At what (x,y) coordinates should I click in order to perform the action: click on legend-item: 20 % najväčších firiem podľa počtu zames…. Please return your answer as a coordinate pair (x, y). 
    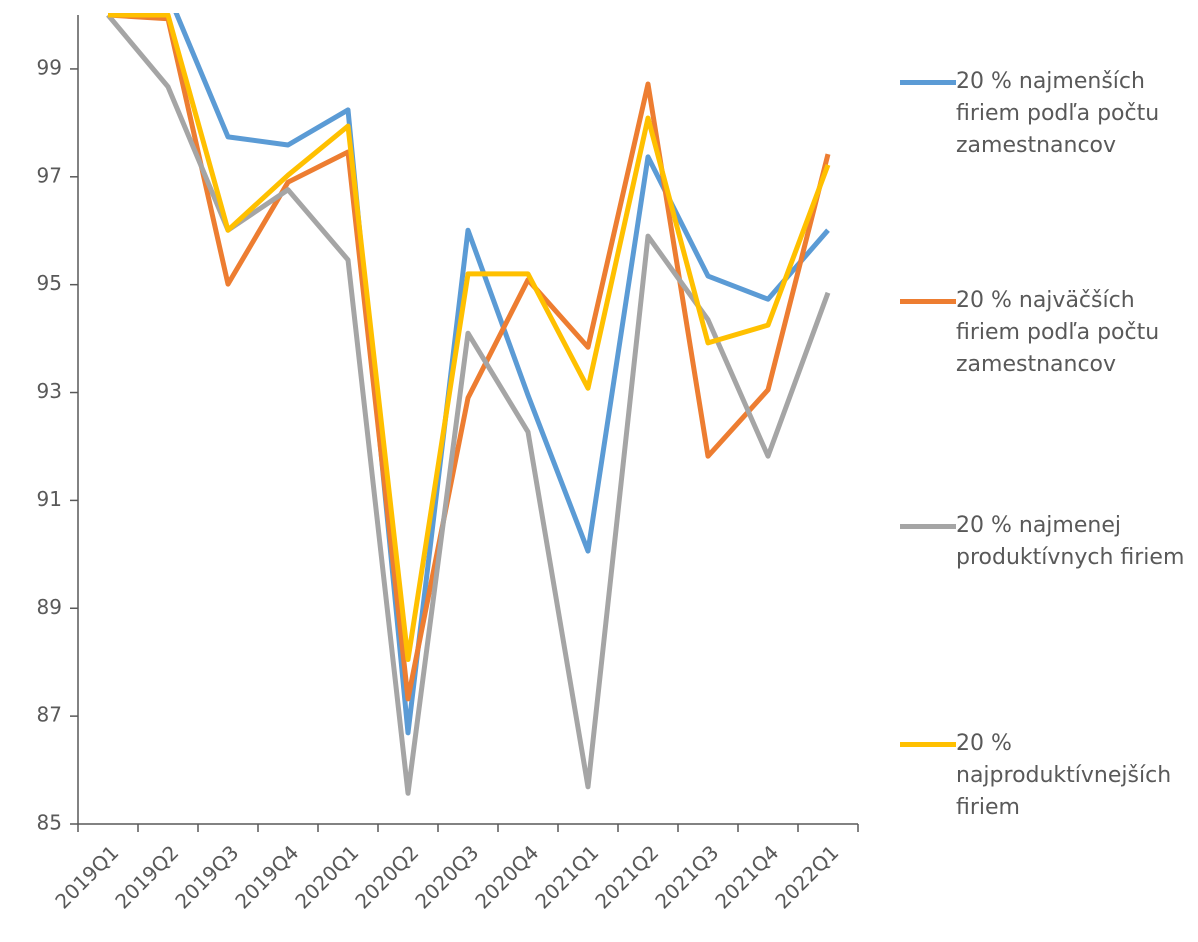
    Looking at the image, I should click on (1046, 333).